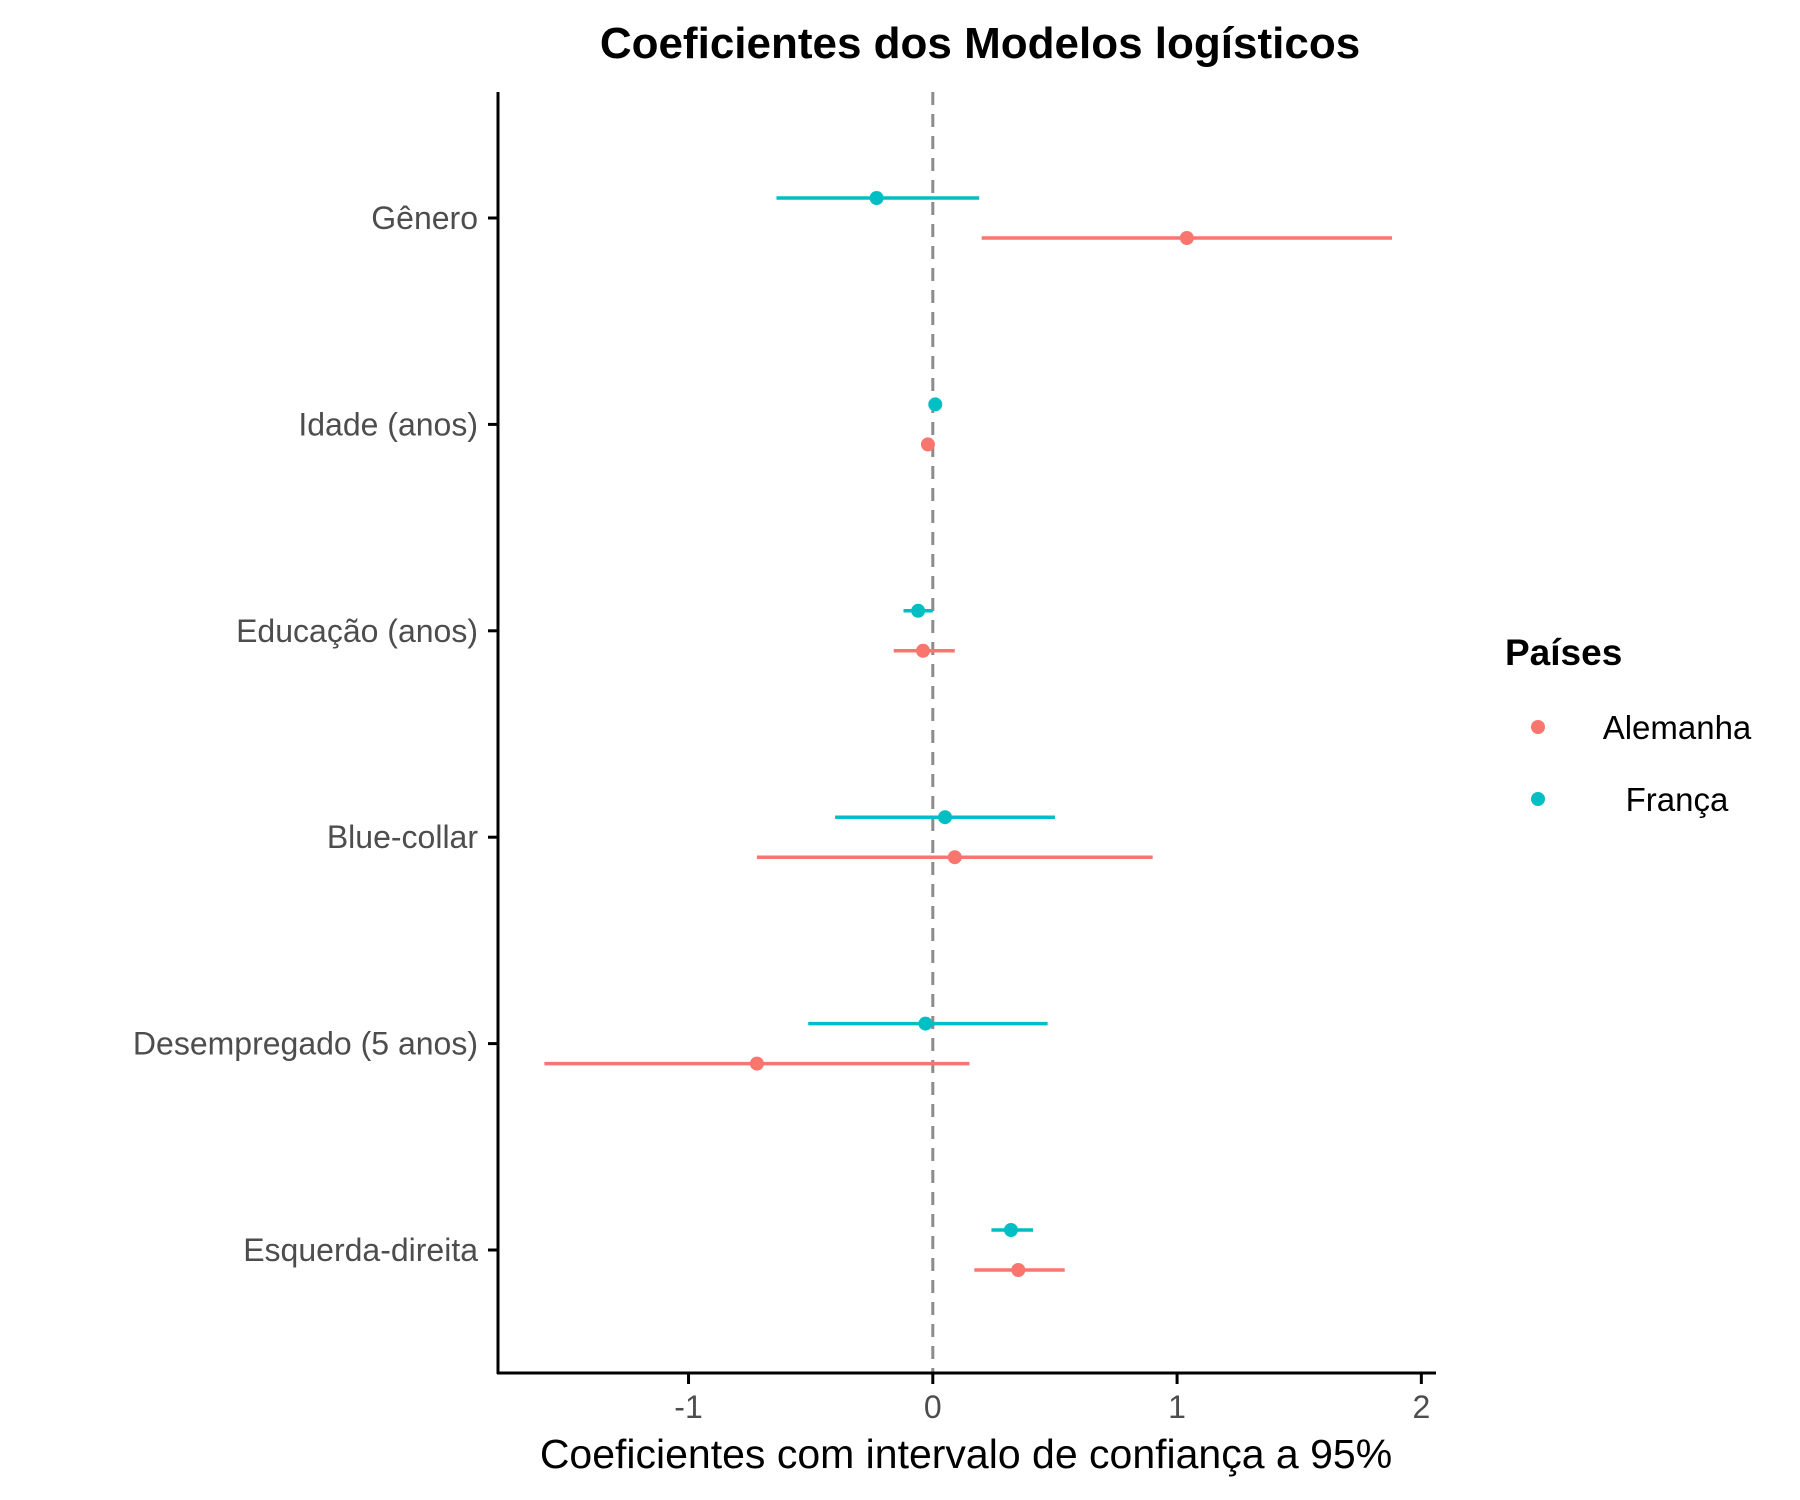 Image resolution: width=1800 pixels, height=1500 pixels. I want to click on y-tick-label: Esquerda-direita, so click(360, 1250).